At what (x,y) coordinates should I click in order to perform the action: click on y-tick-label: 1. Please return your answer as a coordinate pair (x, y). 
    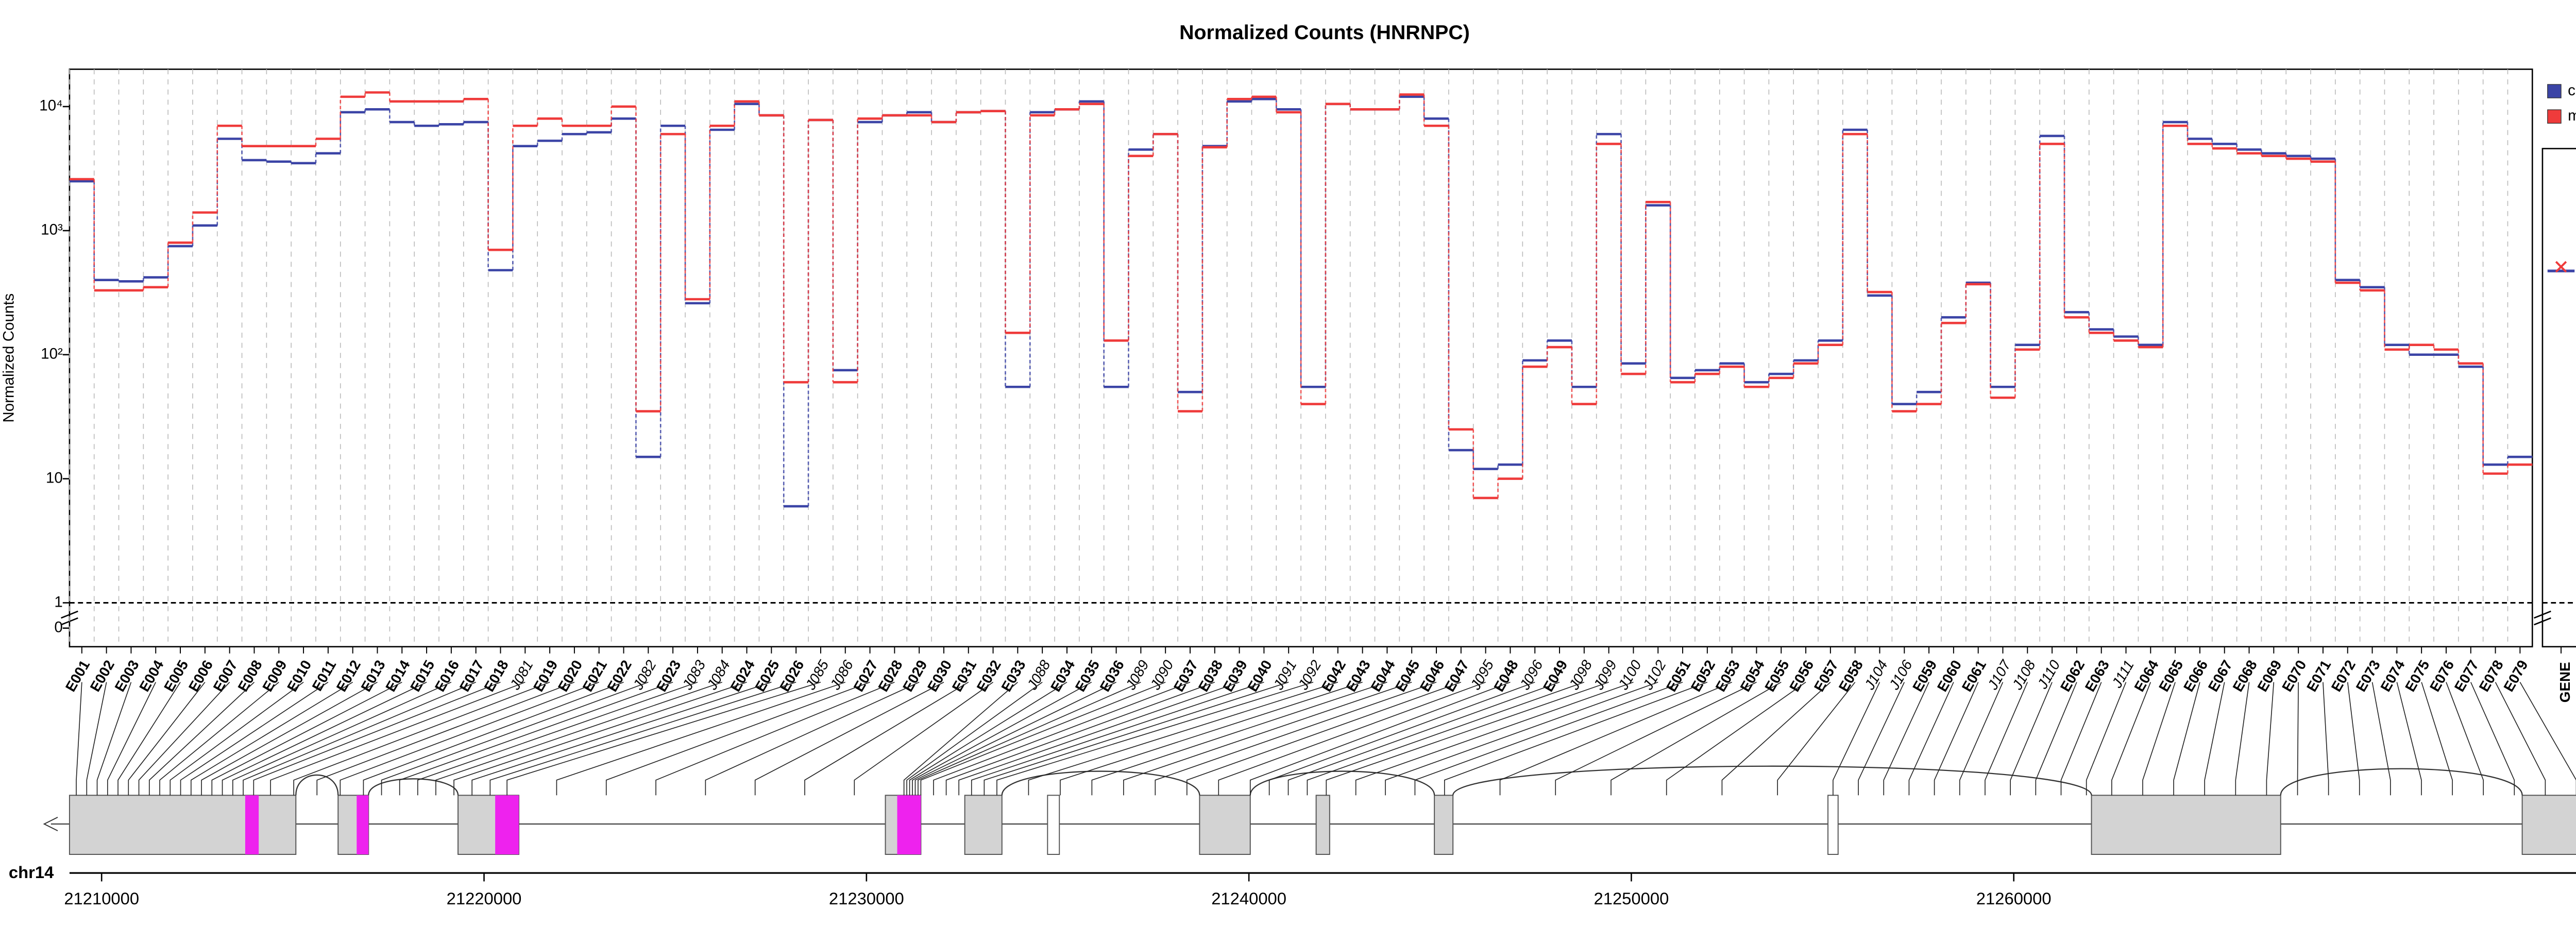
    Looking at the image, I should click on (58, 601).